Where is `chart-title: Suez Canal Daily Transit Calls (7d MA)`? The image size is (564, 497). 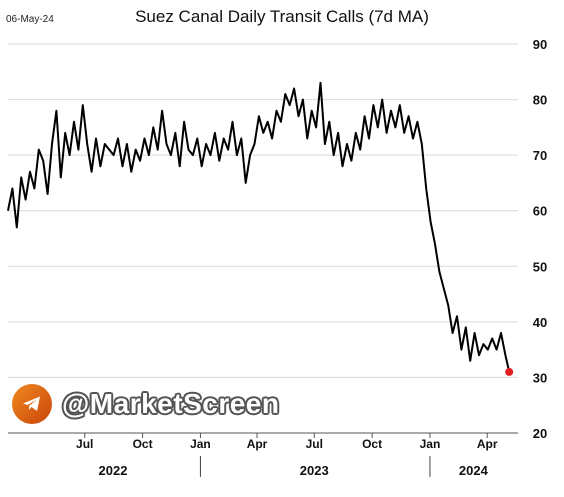 chart-title: Suez Canal Daily Transit Calls (7d MA) is located at coordinates (282, 16).